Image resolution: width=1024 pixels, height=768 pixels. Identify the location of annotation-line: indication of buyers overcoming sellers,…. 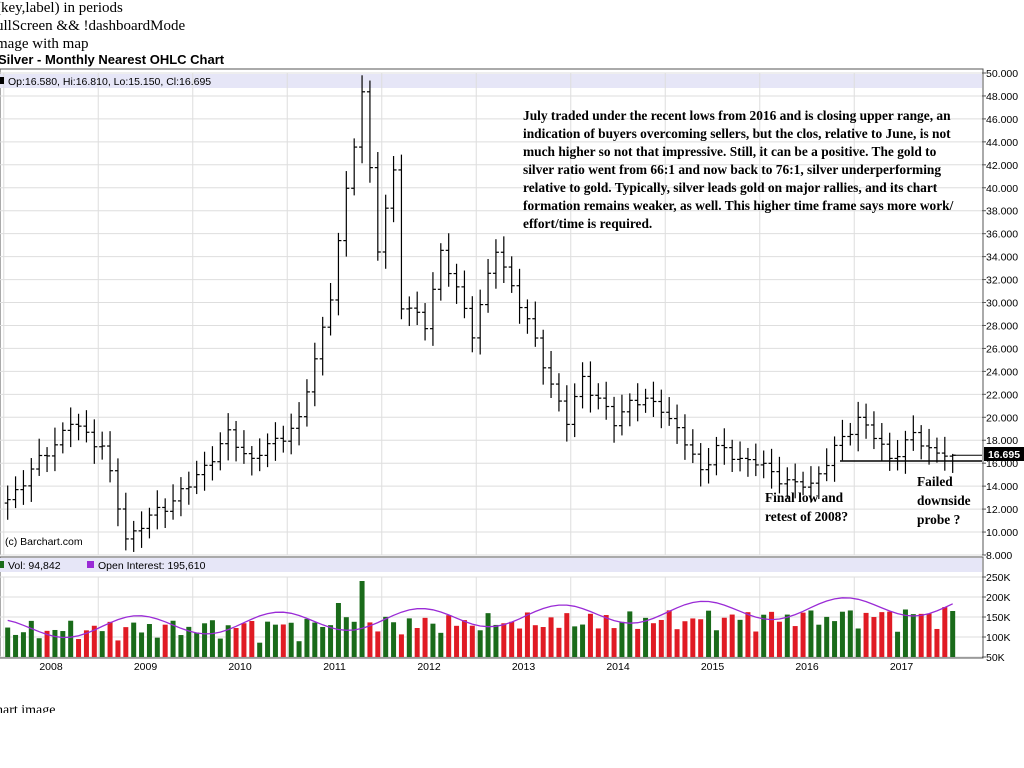
(737, 133).